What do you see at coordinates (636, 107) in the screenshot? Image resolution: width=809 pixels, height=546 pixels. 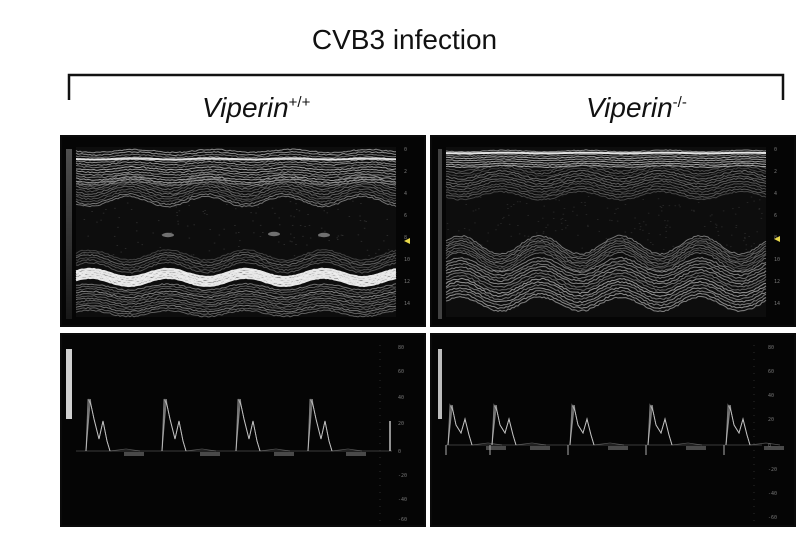 I see `group-label-knockout: Viperin-/-` at bounding box center [636, 107].